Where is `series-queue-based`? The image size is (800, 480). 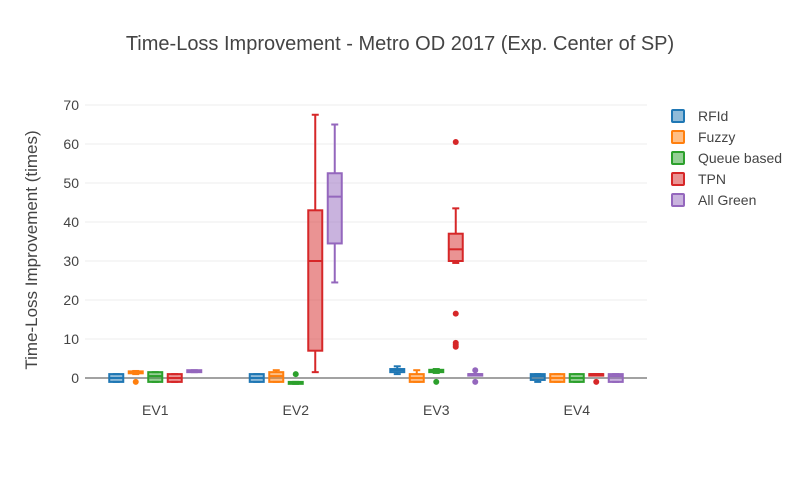 series-queue-based is located at coordinates (366, 376).